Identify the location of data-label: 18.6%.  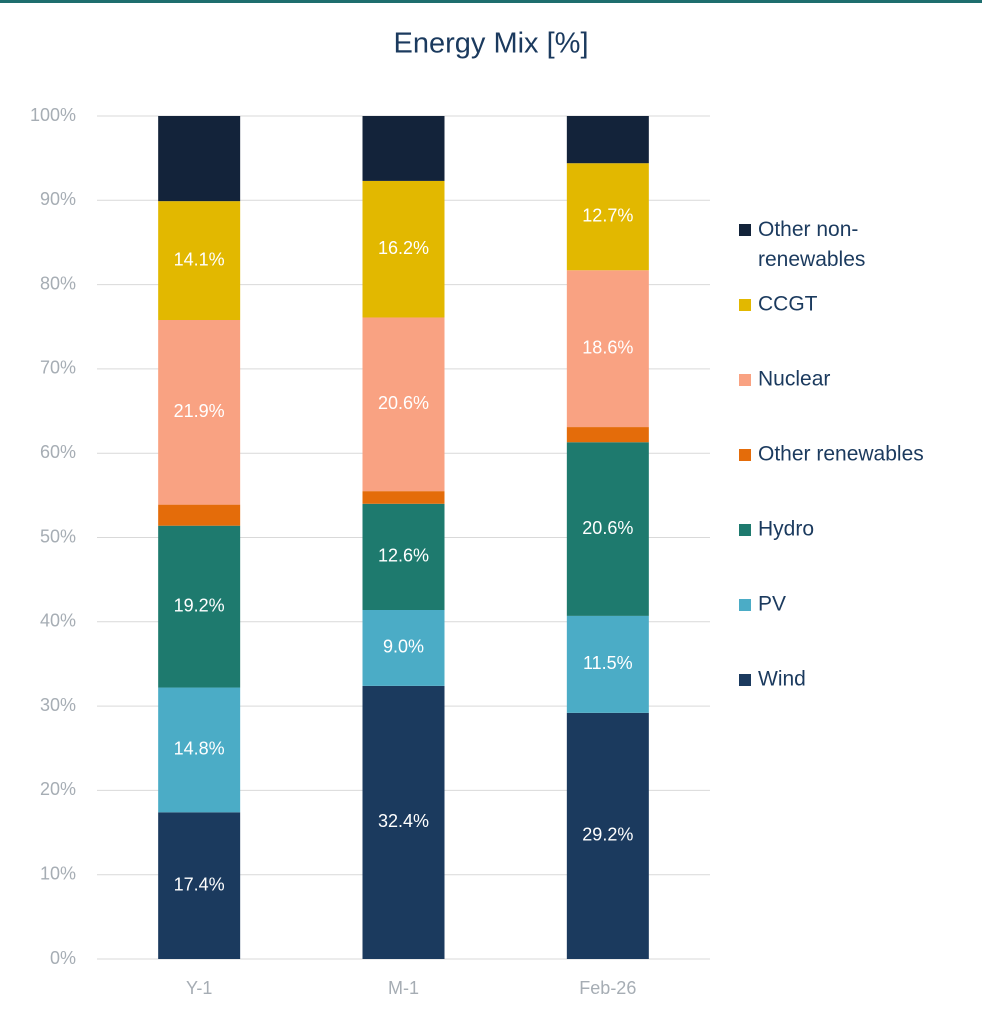
(607, 347).